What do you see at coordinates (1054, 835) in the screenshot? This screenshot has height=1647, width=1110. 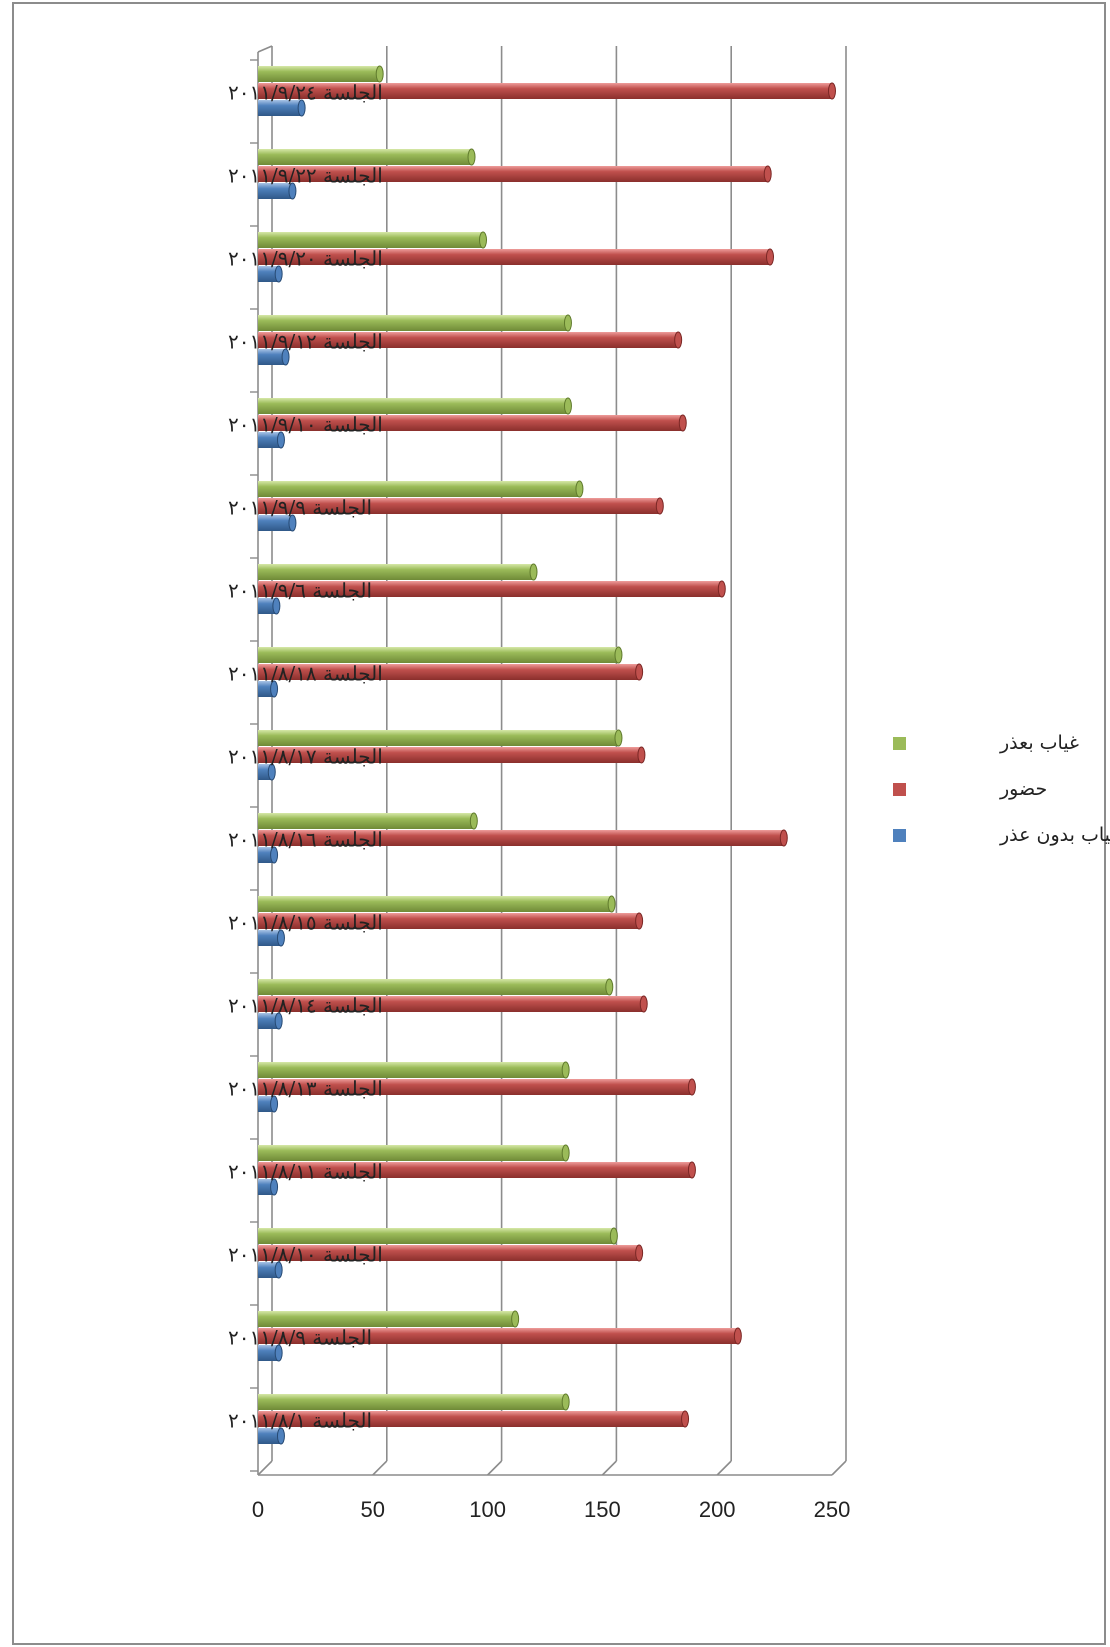 I see `legend-label: غياب بدون عذر` at bounding box center [1054, 835].